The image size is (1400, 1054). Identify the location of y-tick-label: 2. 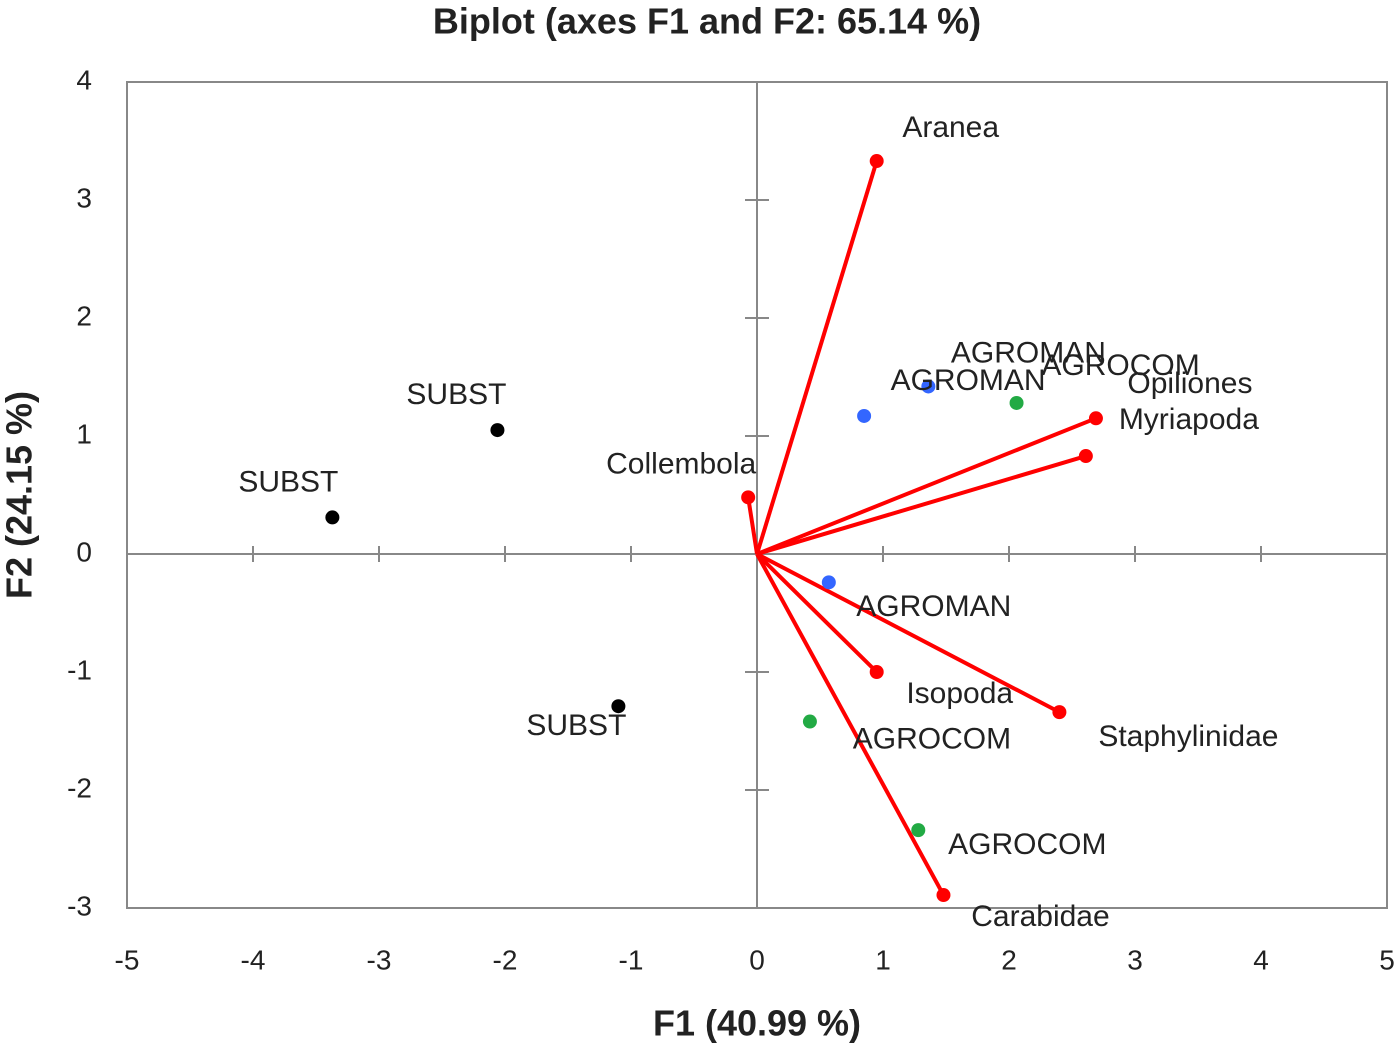
(84, 315).